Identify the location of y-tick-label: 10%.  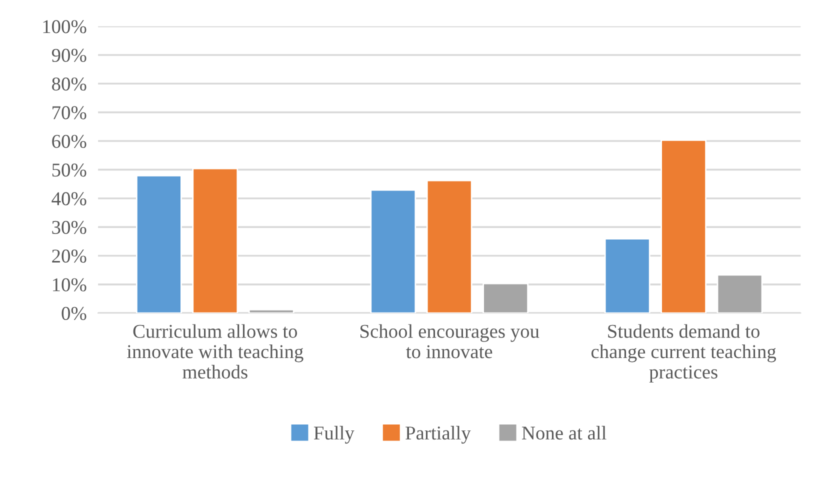
(69, 285).